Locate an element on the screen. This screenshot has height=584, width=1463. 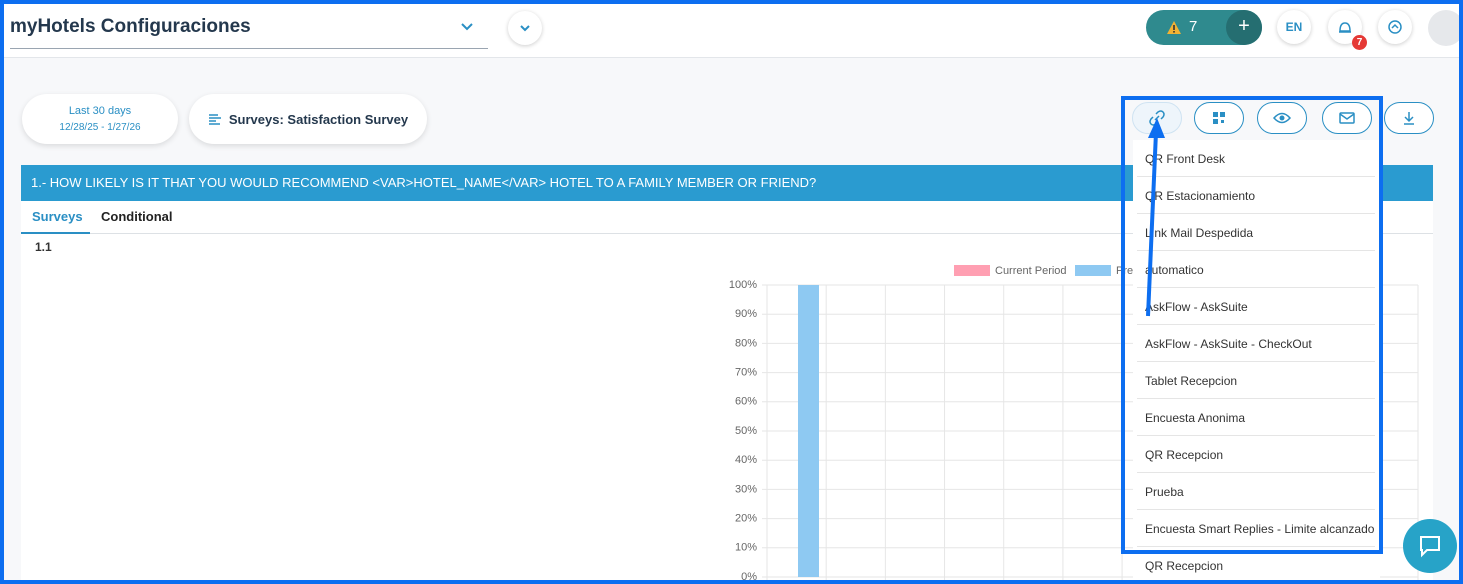
app-title: myHotels Configuraciones is located at coordinates (130, 26).